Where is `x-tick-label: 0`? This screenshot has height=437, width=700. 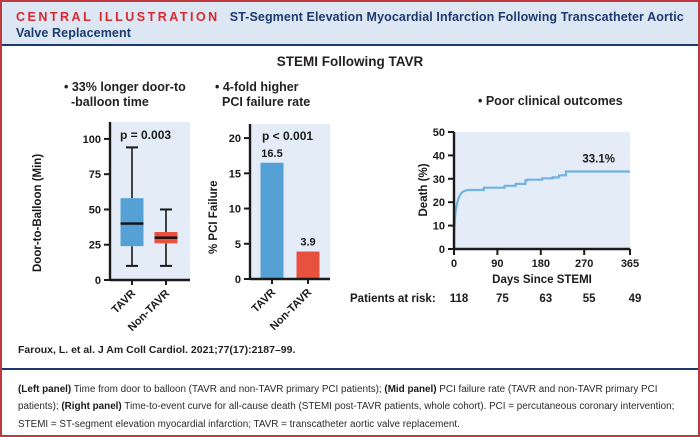 x-tick-label: 0 is located at coordinates (454, 264).